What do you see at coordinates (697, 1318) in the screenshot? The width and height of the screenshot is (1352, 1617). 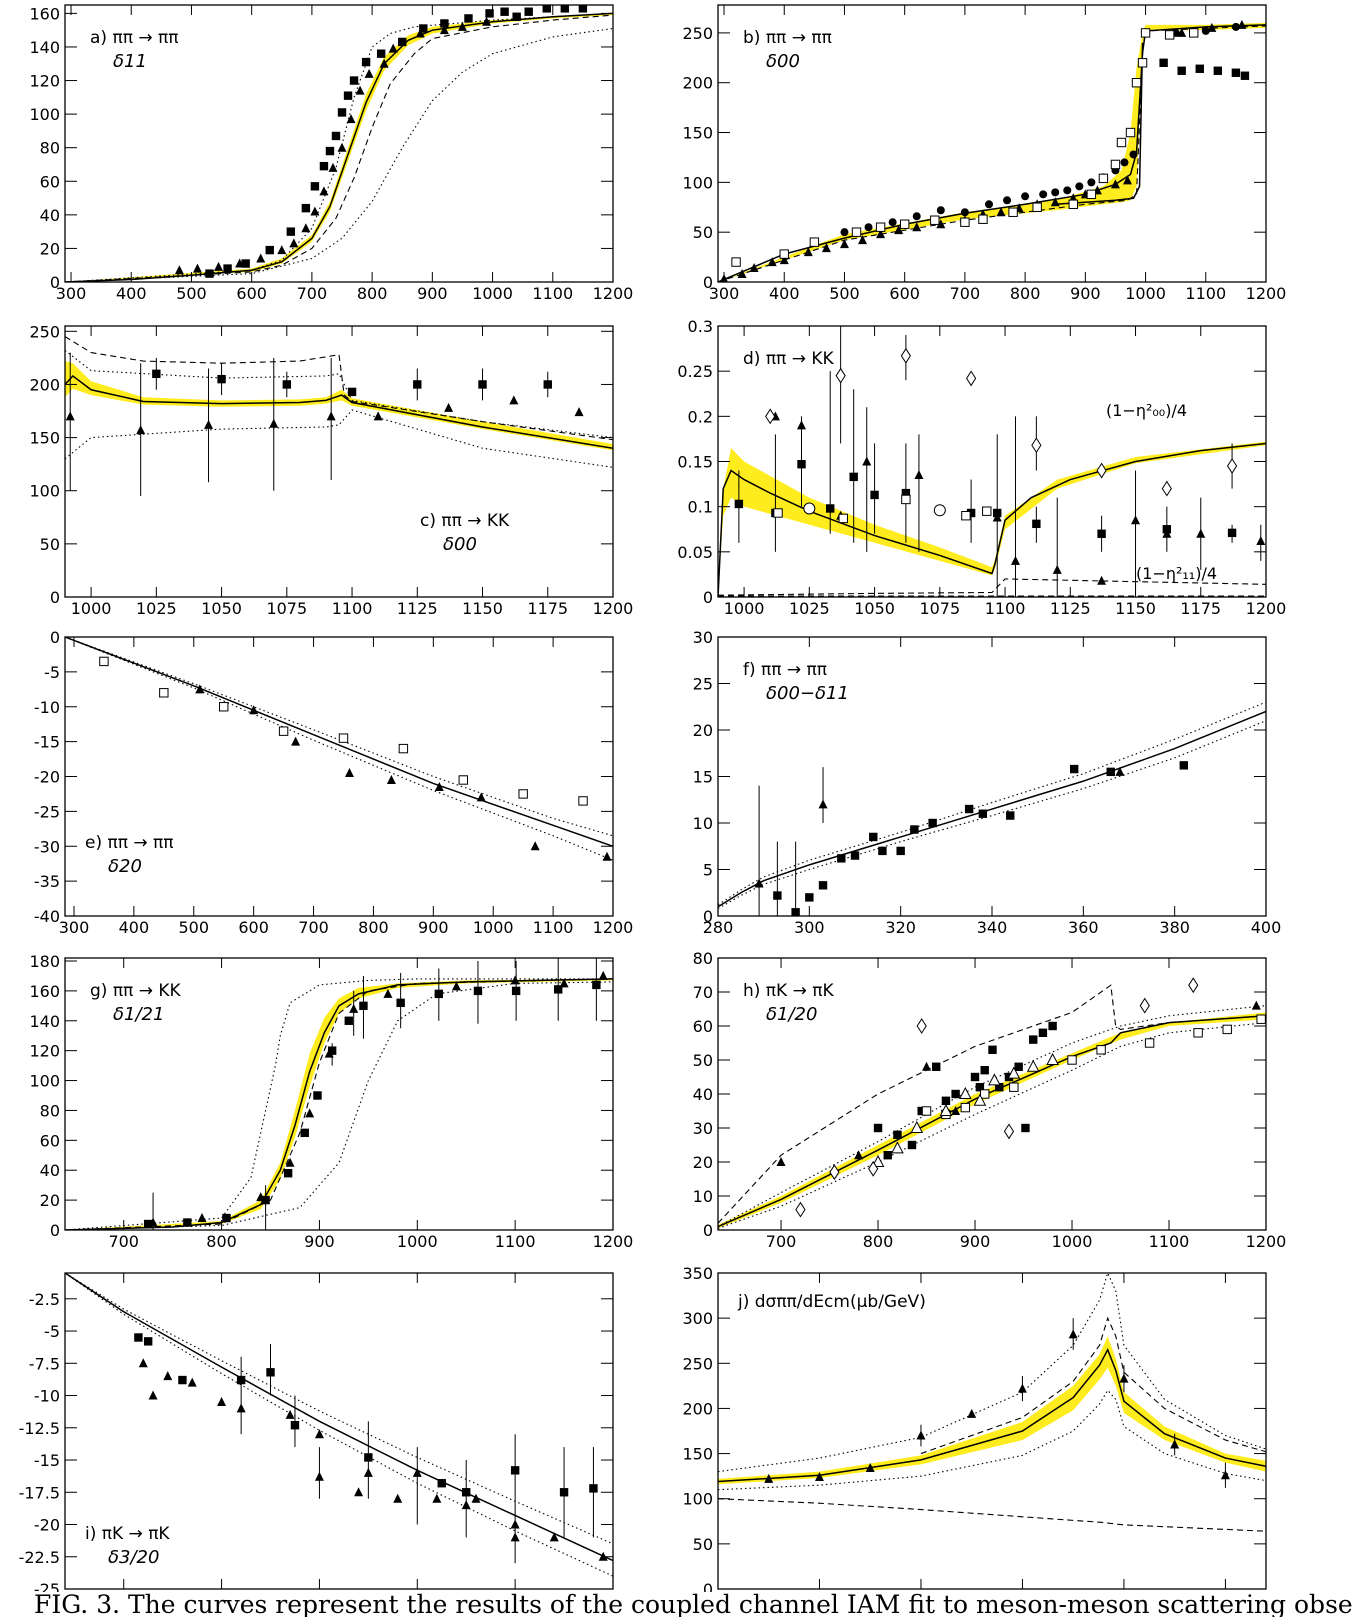 I see `y-tick-label: 300` at bounding box center [697, 1318].